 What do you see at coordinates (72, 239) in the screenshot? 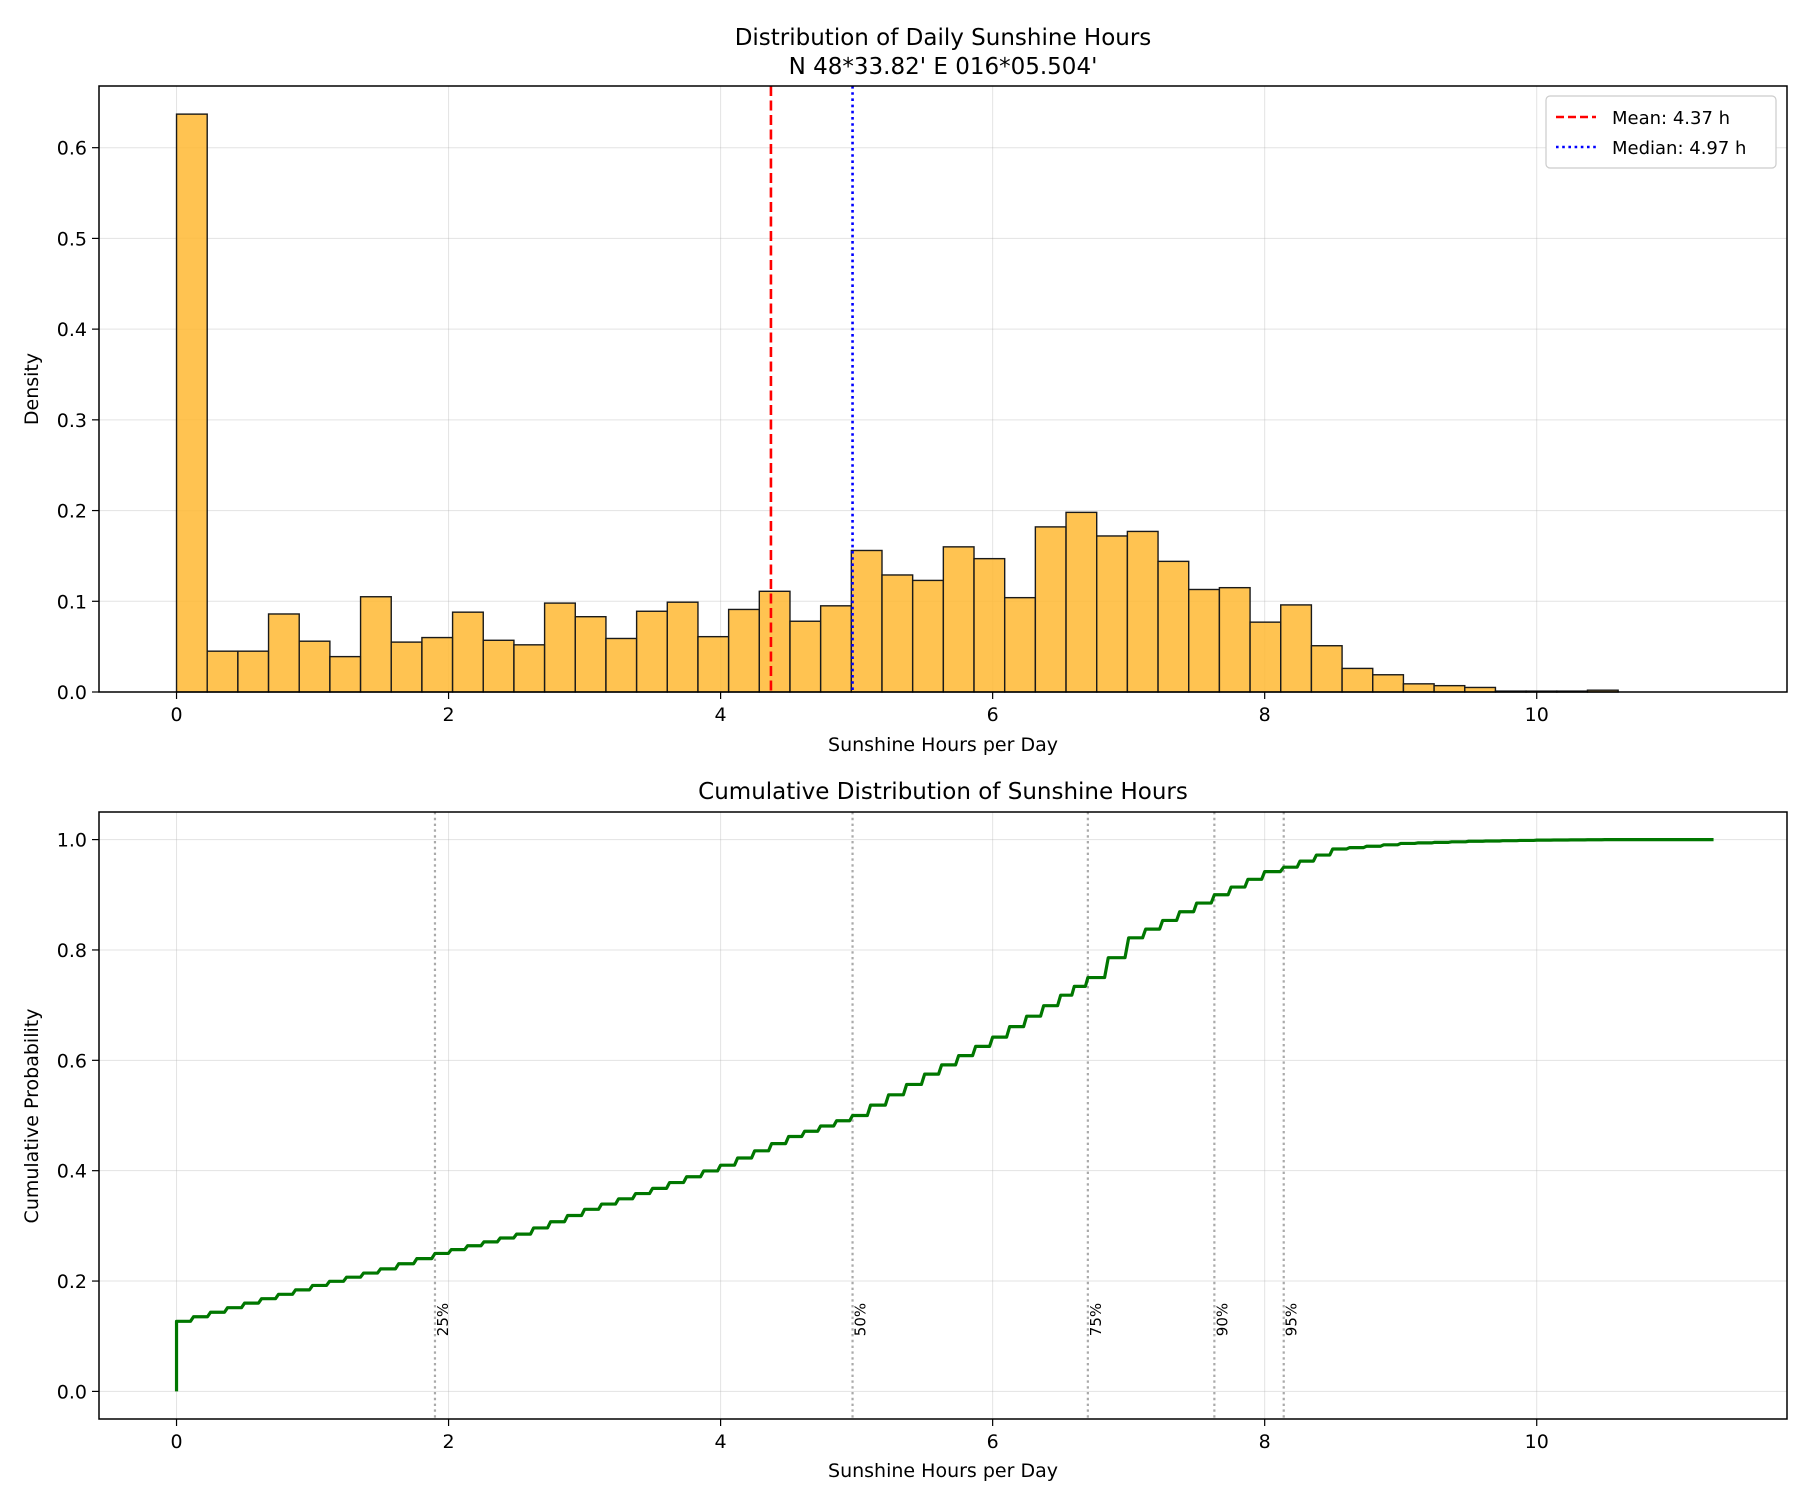
I see `histogram-y-tick-label: 0.5` at bounding box center [72, 239].